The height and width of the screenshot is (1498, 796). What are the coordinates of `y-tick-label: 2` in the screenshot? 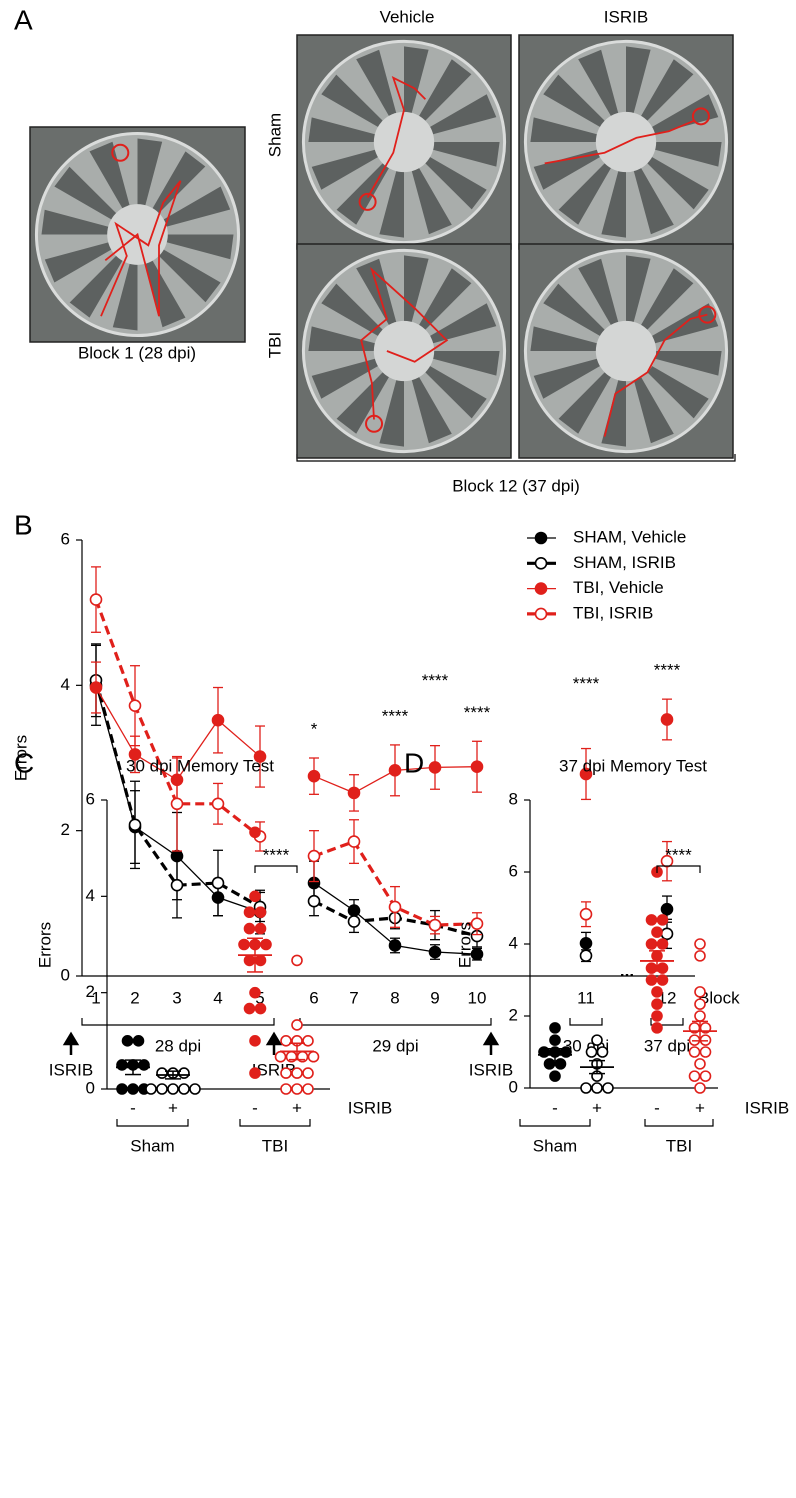 It's located at (65, 829).